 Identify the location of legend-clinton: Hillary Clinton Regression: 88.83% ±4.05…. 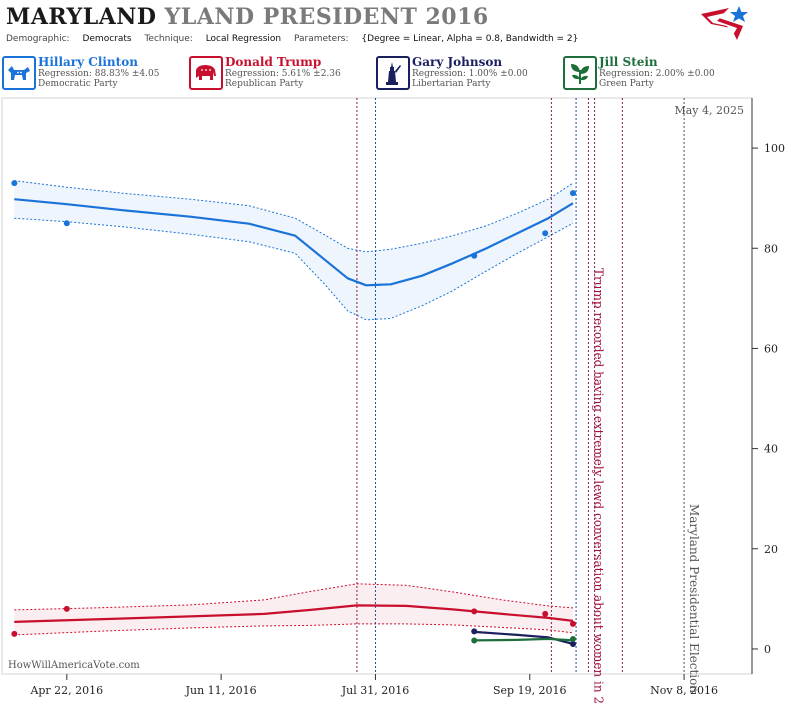
(93, 73).